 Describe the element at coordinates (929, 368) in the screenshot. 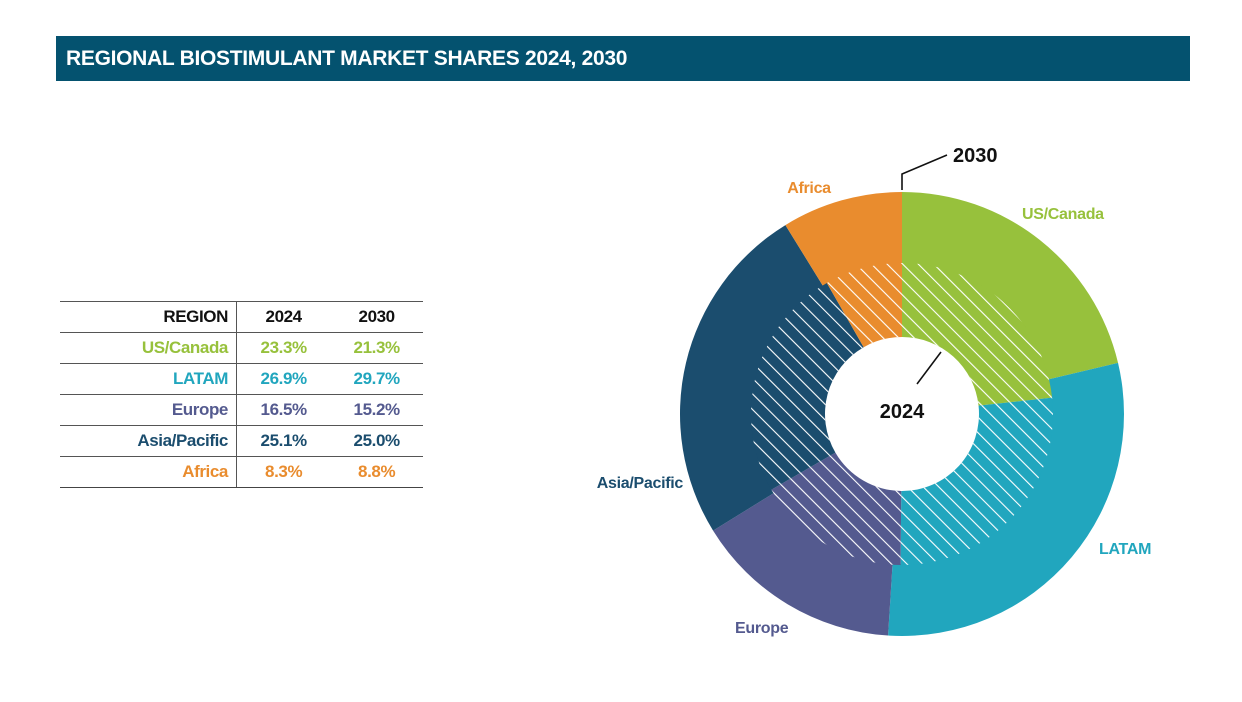

I see `leader-line-2024` at that location.